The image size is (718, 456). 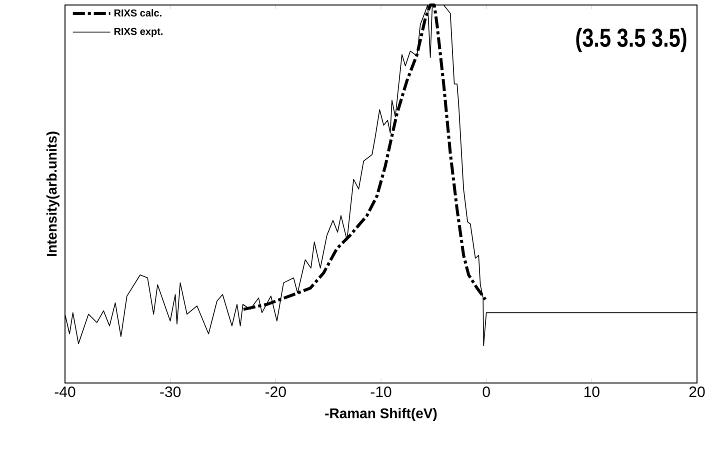 I want to click on x-axis-title: -Raman Shift(eV), so click(x=381, y=415).